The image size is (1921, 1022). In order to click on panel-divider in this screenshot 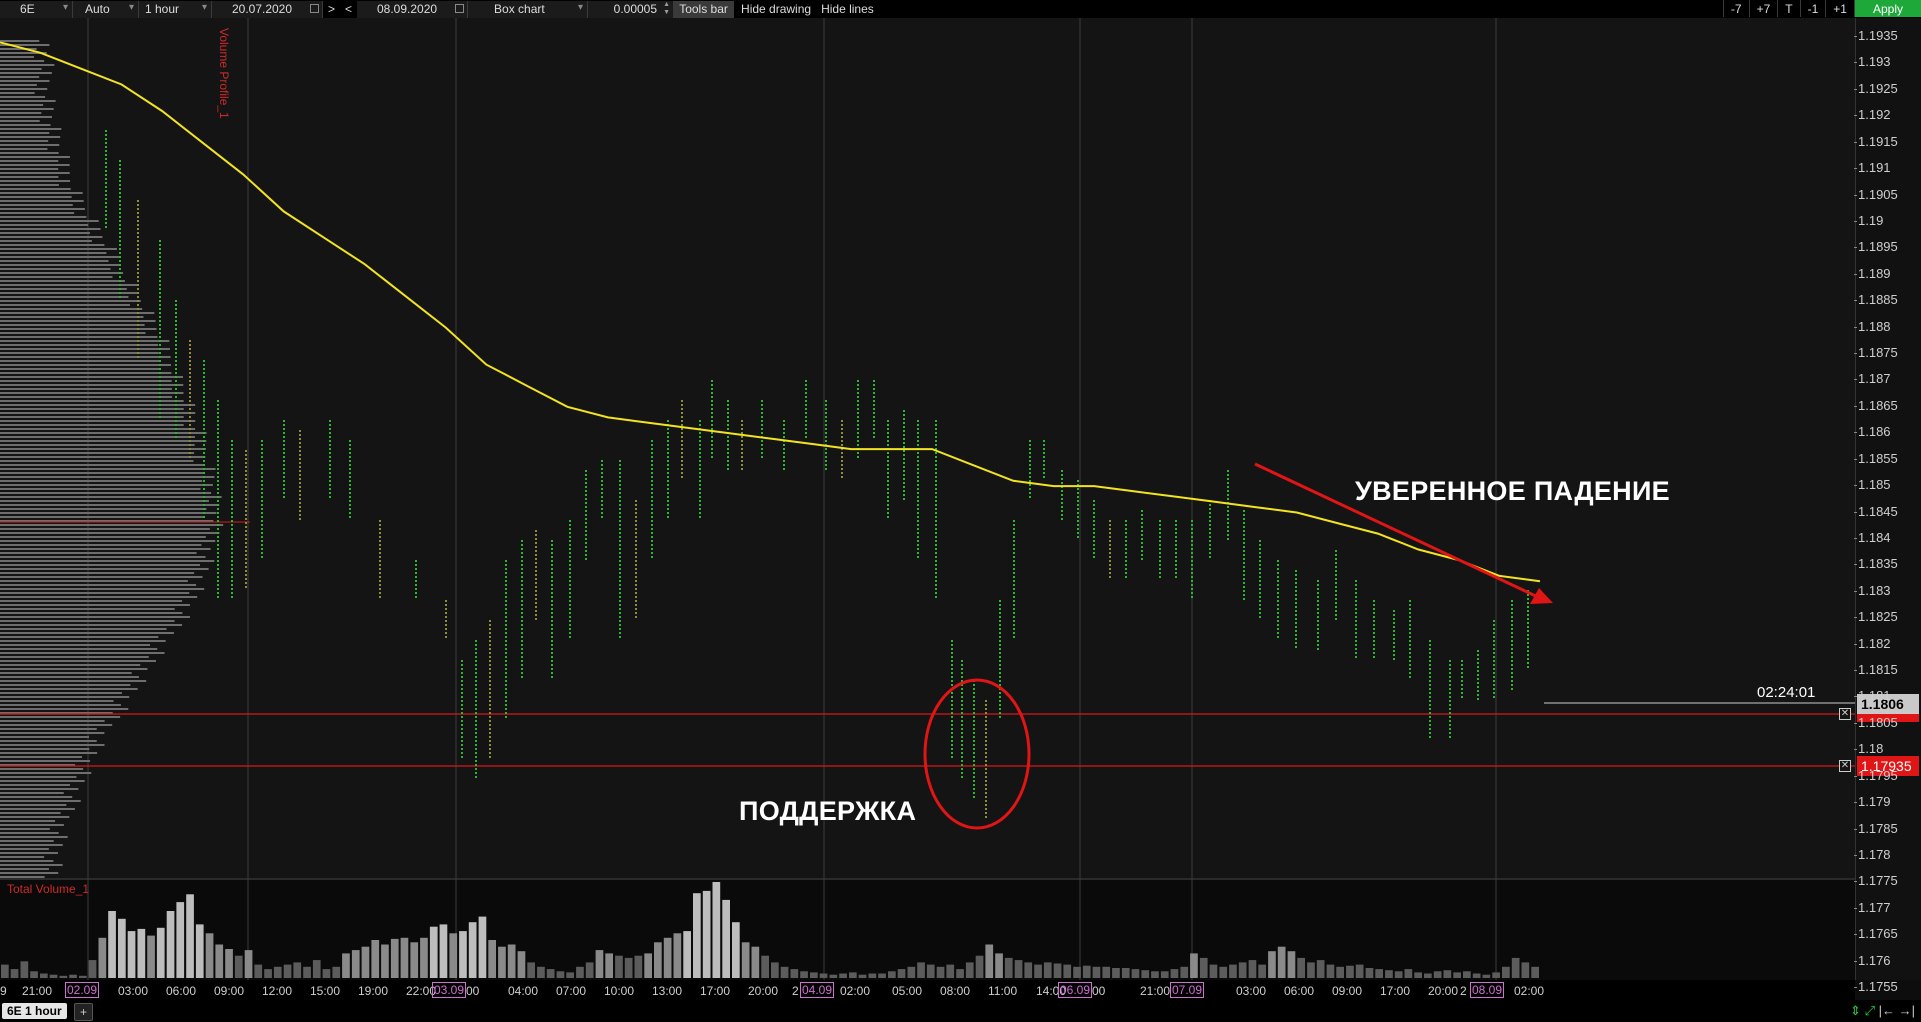, I will do `click(960, 879)`.